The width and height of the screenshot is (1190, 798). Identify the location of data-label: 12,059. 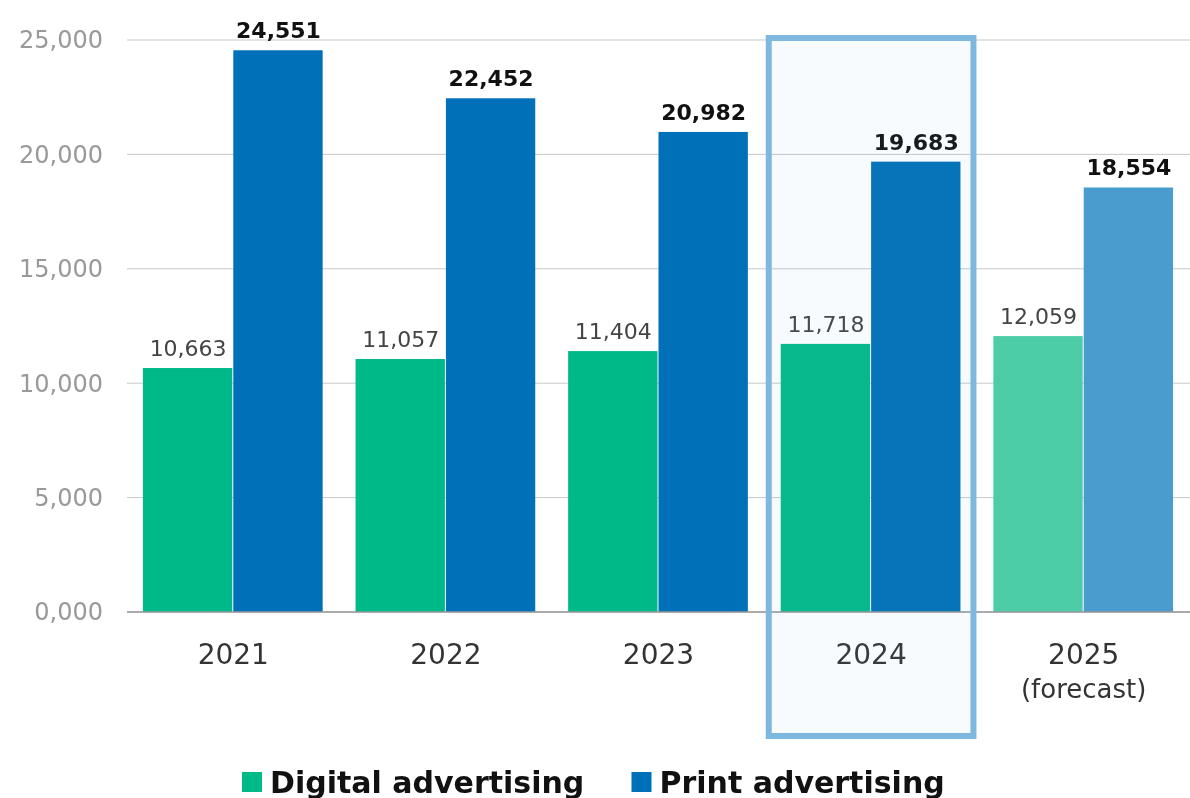
(1039, 317).